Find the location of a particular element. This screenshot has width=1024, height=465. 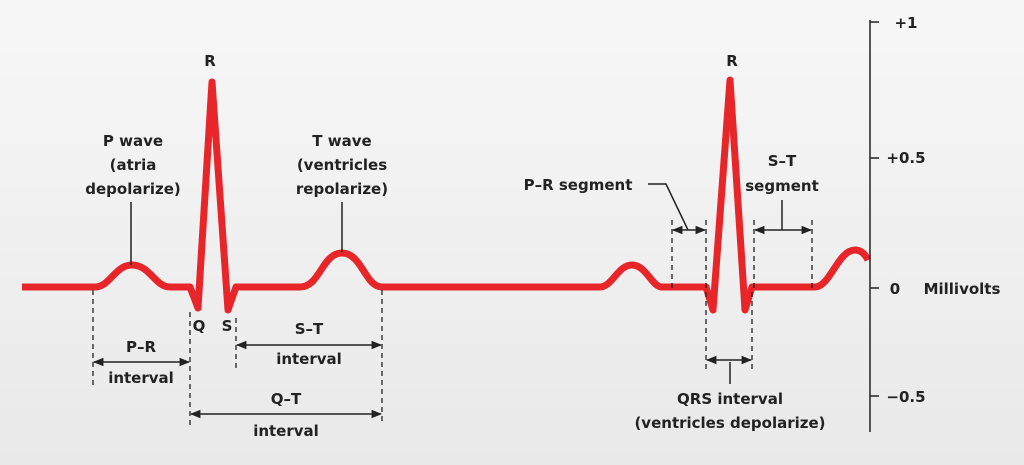

p-wave-label: P wave (atria depolarize) is located at coordinates (133, 165).